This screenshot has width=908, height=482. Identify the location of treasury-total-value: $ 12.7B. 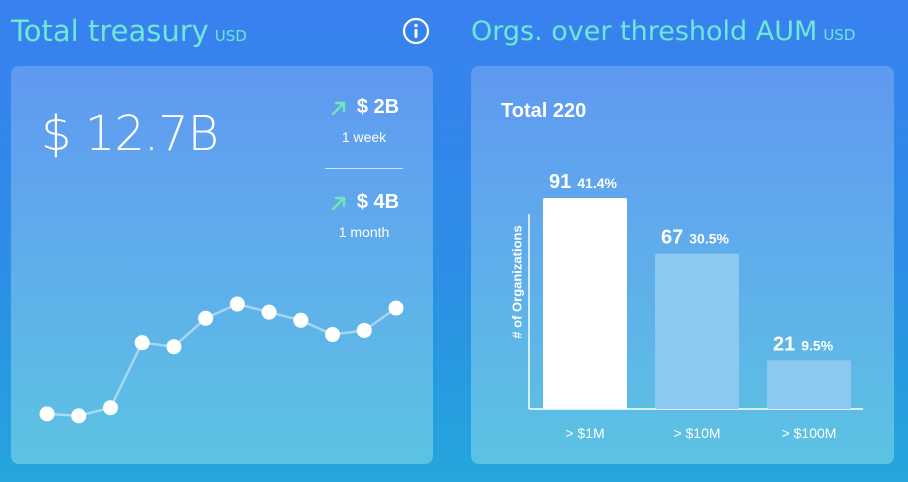
(130, 134).